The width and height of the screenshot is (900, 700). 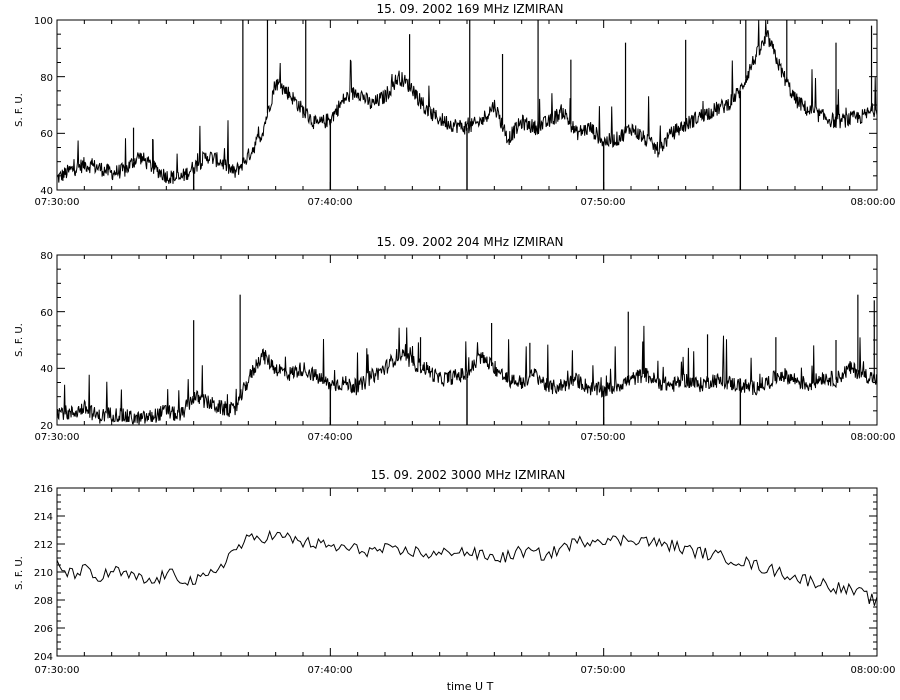 I want to click on y-tick-label: 210, so click(x=43, y=573).